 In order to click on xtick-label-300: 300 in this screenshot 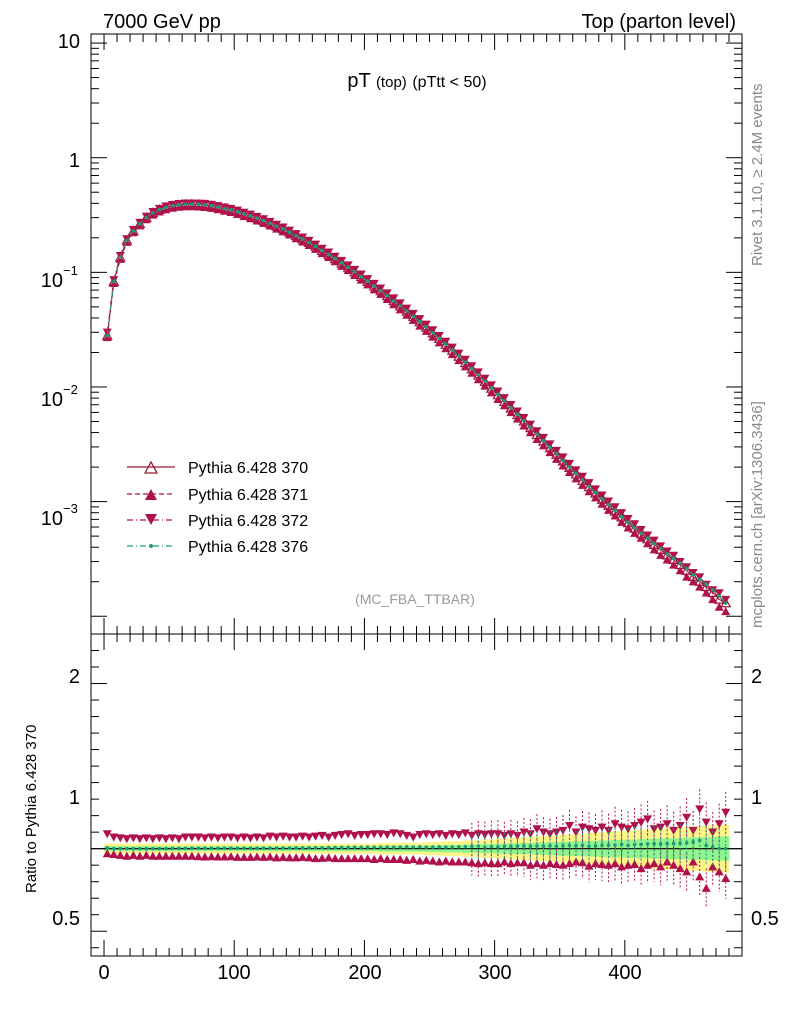, I will do `click(494, 973)`.